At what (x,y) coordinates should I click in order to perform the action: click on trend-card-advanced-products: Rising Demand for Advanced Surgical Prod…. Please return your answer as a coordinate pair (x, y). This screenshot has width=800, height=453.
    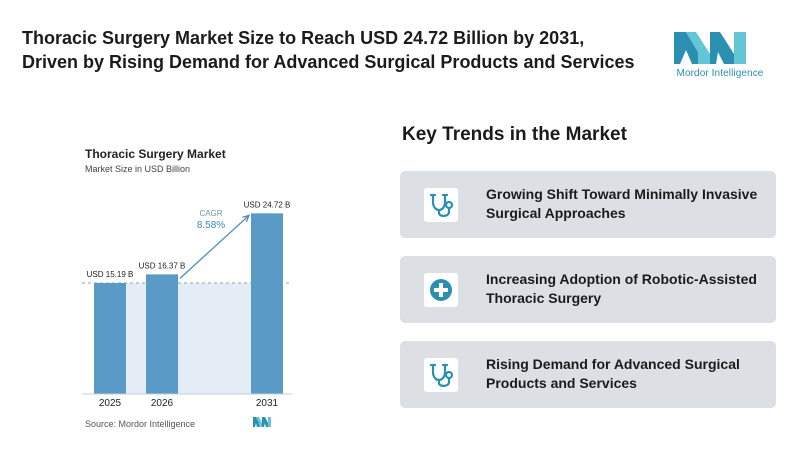
    Looking at the image, I should click on (588, 374).